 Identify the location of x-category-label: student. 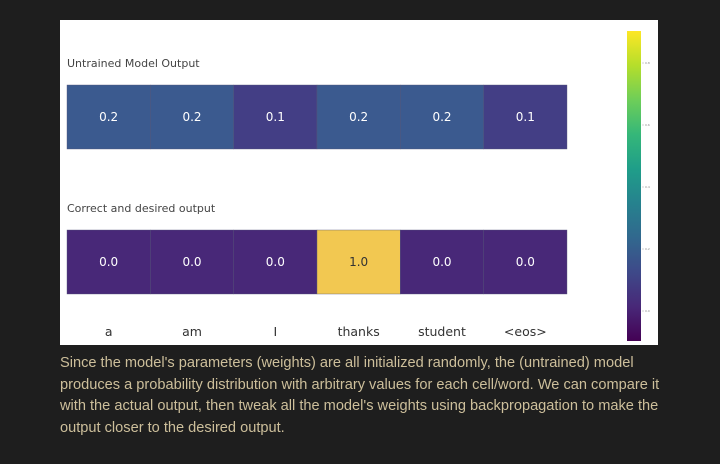
(442, 331).